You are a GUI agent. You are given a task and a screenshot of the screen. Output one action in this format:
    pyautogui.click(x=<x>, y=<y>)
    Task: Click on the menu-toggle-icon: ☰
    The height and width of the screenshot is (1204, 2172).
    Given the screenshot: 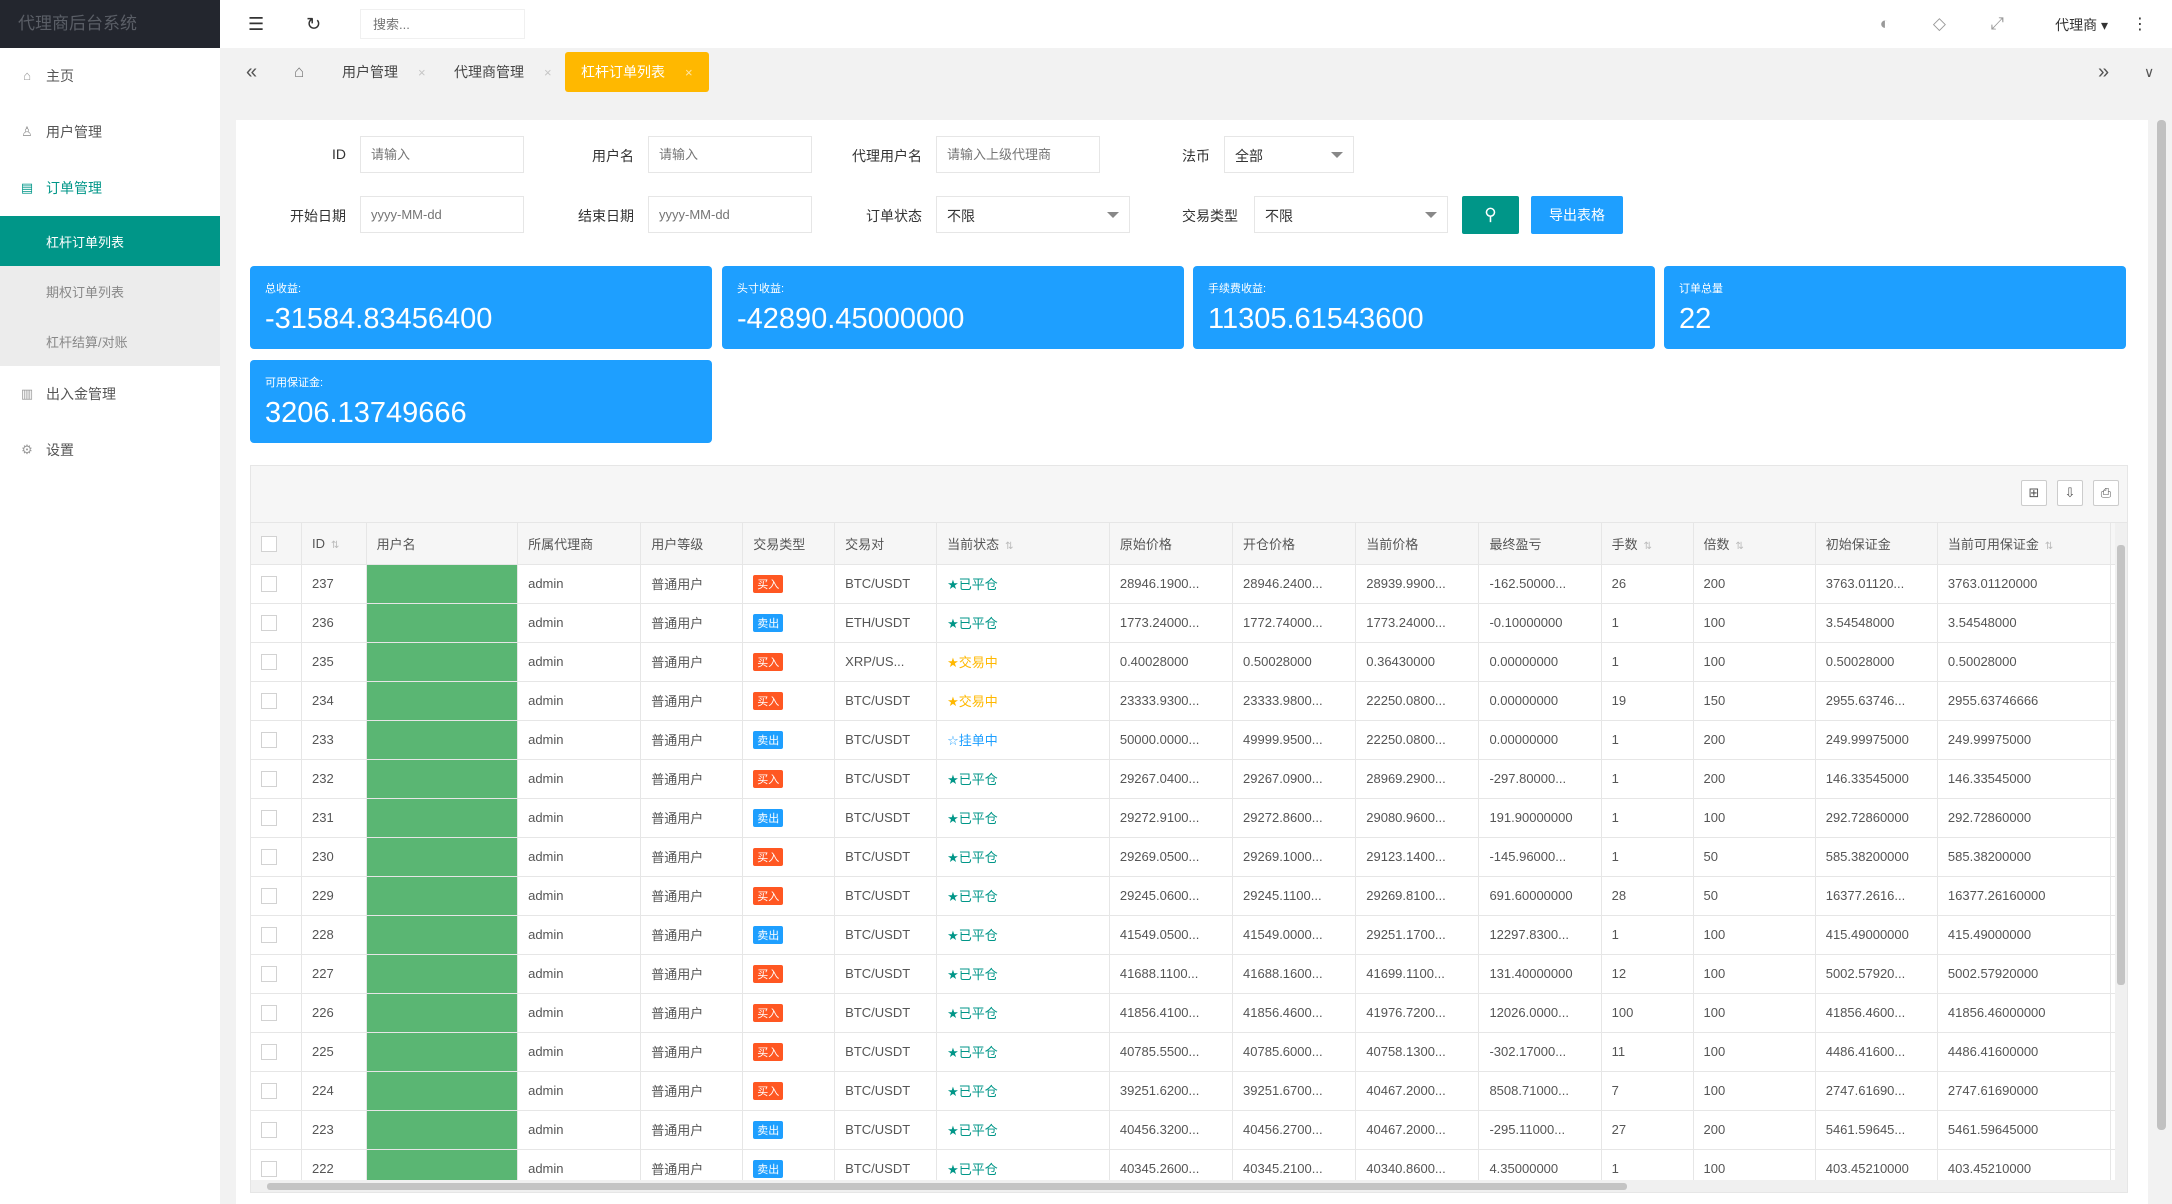 What is the action you would take?
    pyautogui.click(x=256, y=24)
    